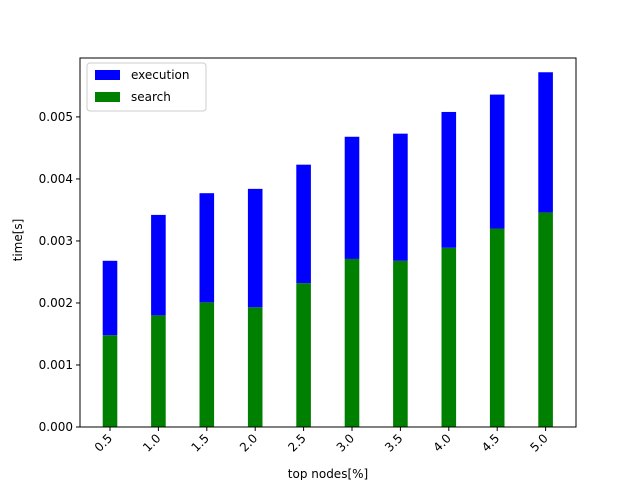  Describe the element at coordinates (151, 97) in the screenshot. I see `legend-label-search: search` at that location.